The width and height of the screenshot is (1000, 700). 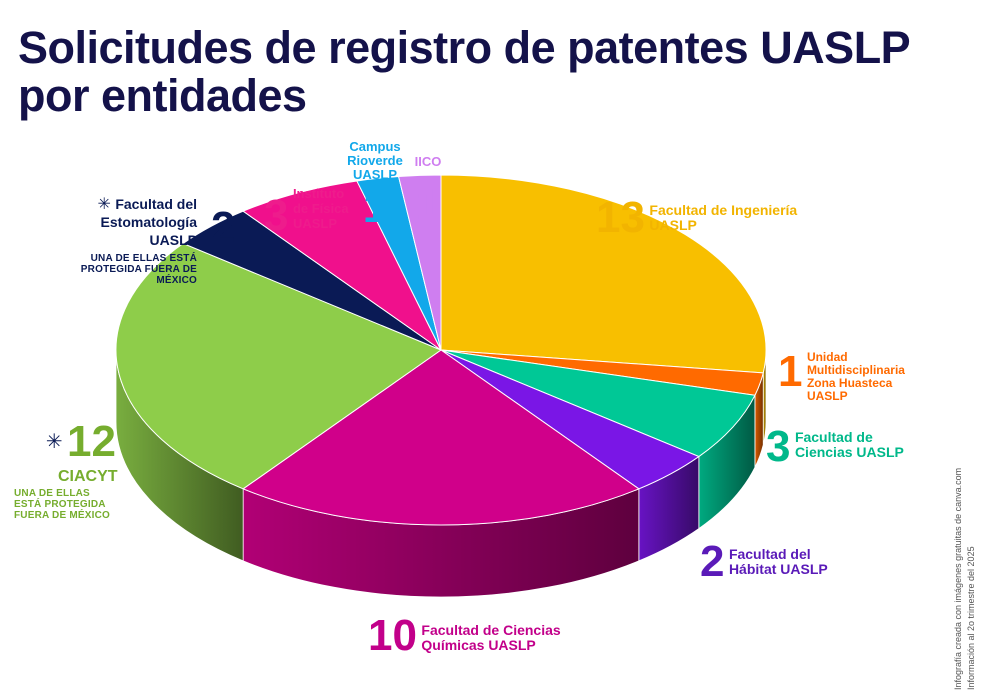 I want to click on value-label: 12, so click(x=91, y=441).